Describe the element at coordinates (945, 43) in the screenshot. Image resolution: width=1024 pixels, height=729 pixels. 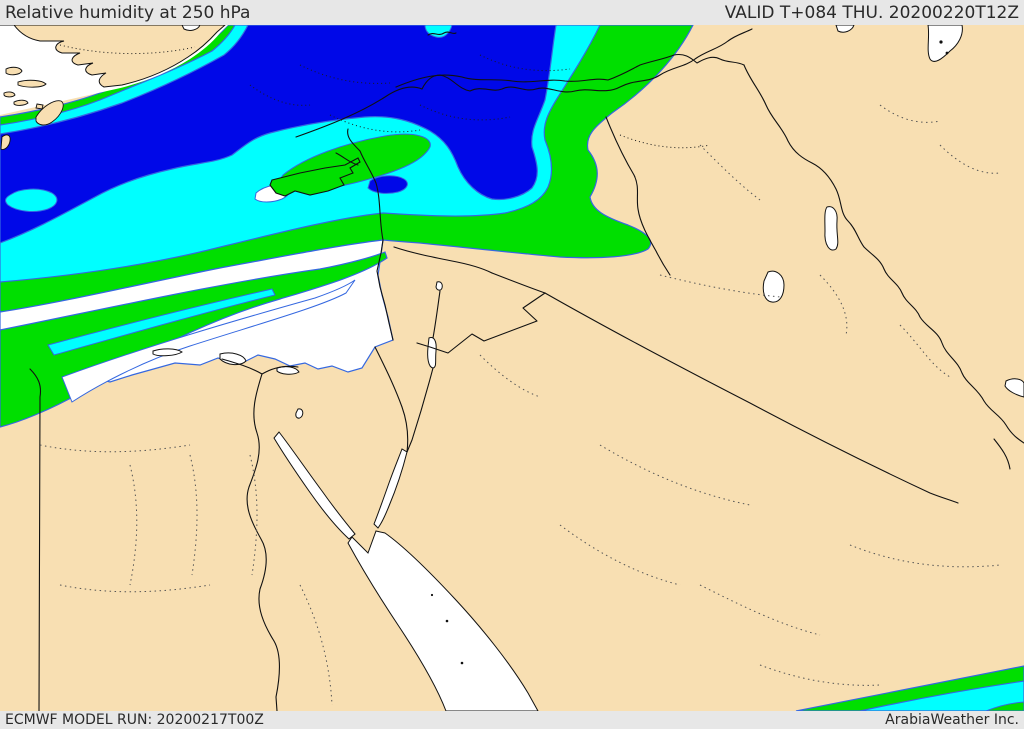
I see `lake-urmia` at that location.